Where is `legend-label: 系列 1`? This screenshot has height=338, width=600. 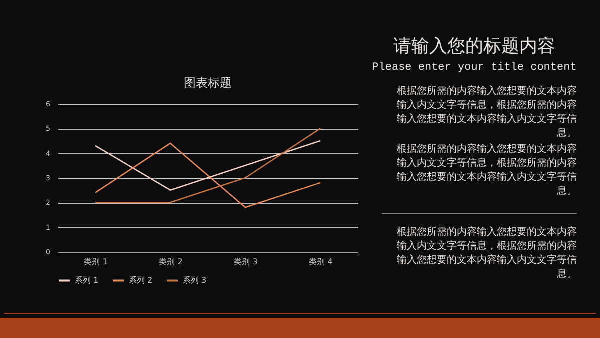 legend-label: 系列 1 is located at coordinates (87, 280).